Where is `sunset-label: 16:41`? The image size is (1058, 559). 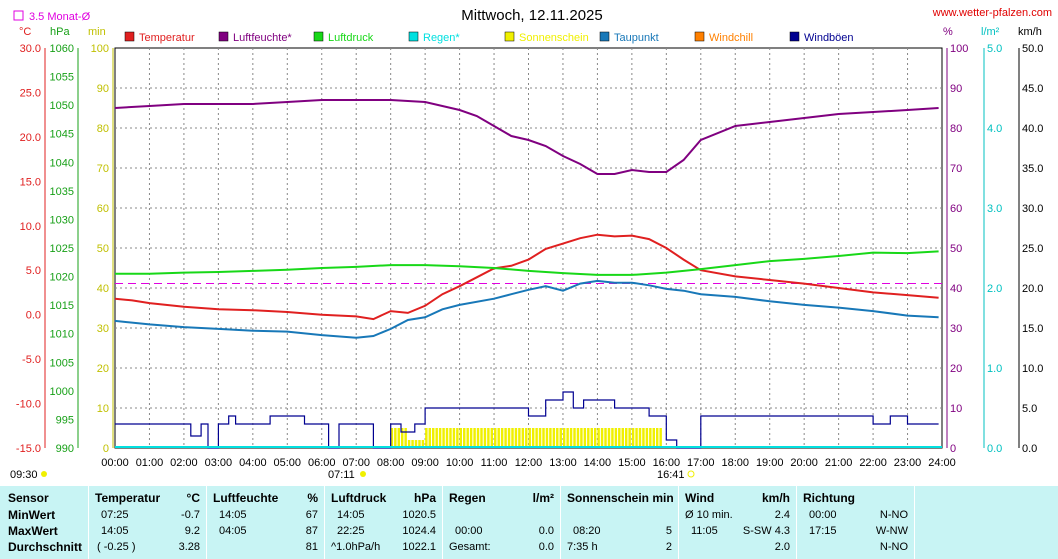 sunset-label: 16:41 is located at coordinates (671, 475).